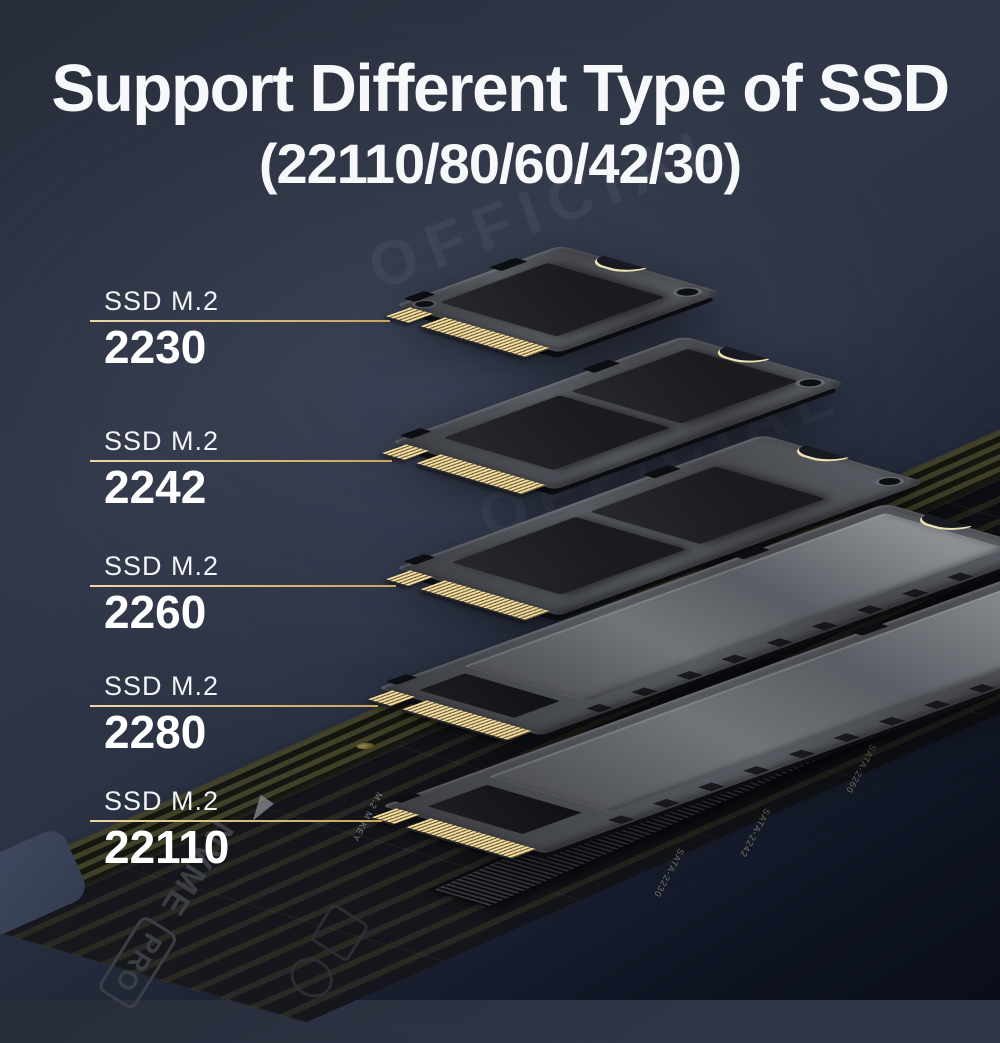 Image resolution: width=1000 pixels, height=1043 pixels. I want to click on callout-2260: SSD M.2 2260, so click(250, 594).